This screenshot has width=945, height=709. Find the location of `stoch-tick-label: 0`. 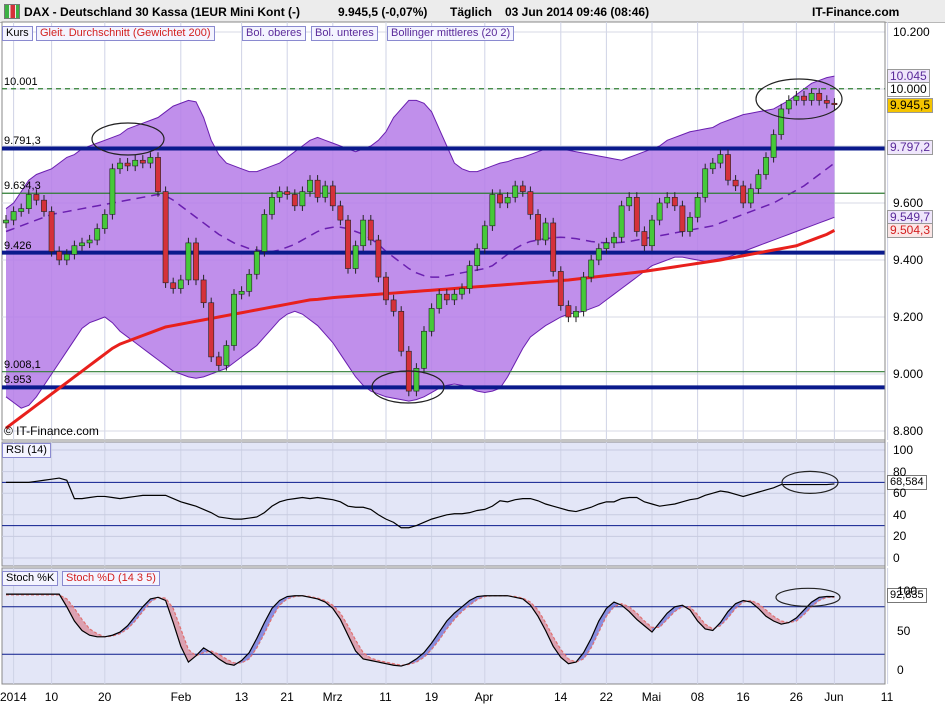

stoch-tick-label: 0 is located at coordinates (900, 670).